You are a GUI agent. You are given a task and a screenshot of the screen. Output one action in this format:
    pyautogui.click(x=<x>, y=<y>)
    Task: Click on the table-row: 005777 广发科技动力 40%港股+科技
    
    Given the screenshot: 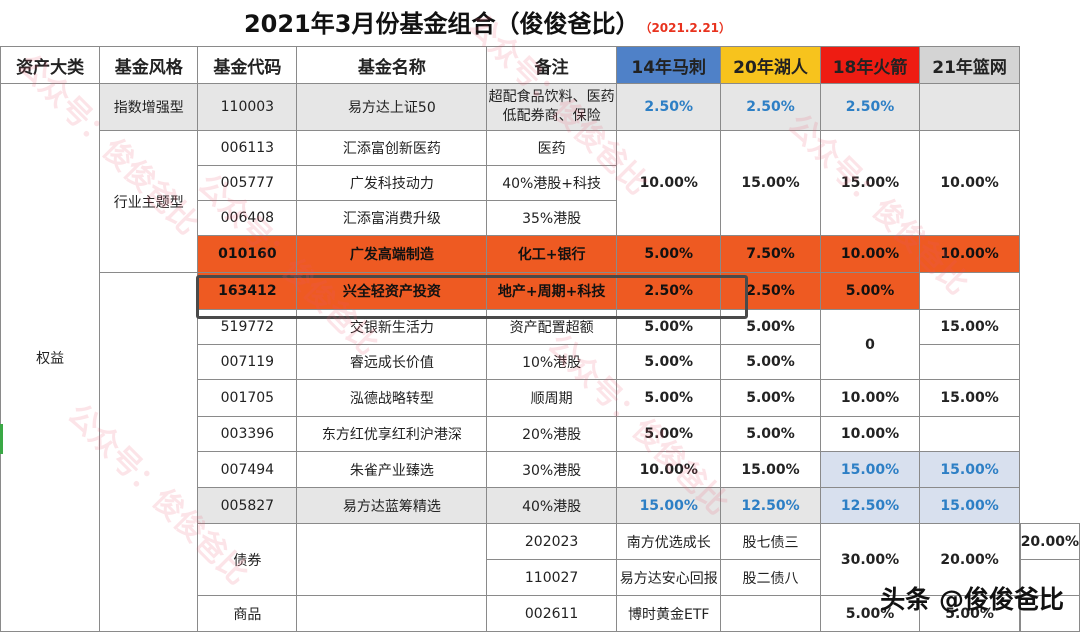 What is the action you would take?
    pyautogui.click(x=540, y=183)
    